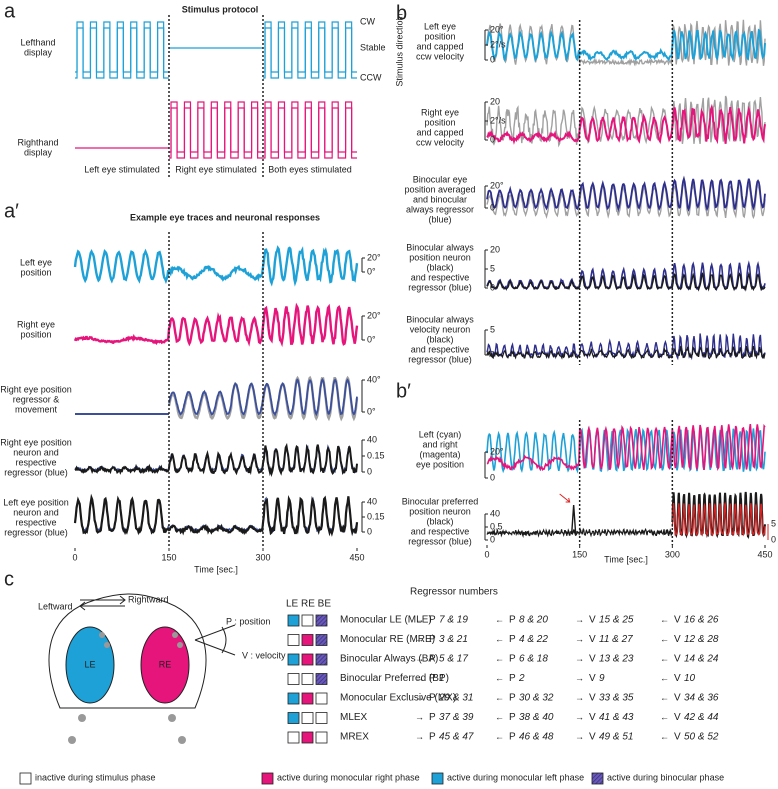  I want to click on row-name: Monocular LE (MLE), so click(386, 620).